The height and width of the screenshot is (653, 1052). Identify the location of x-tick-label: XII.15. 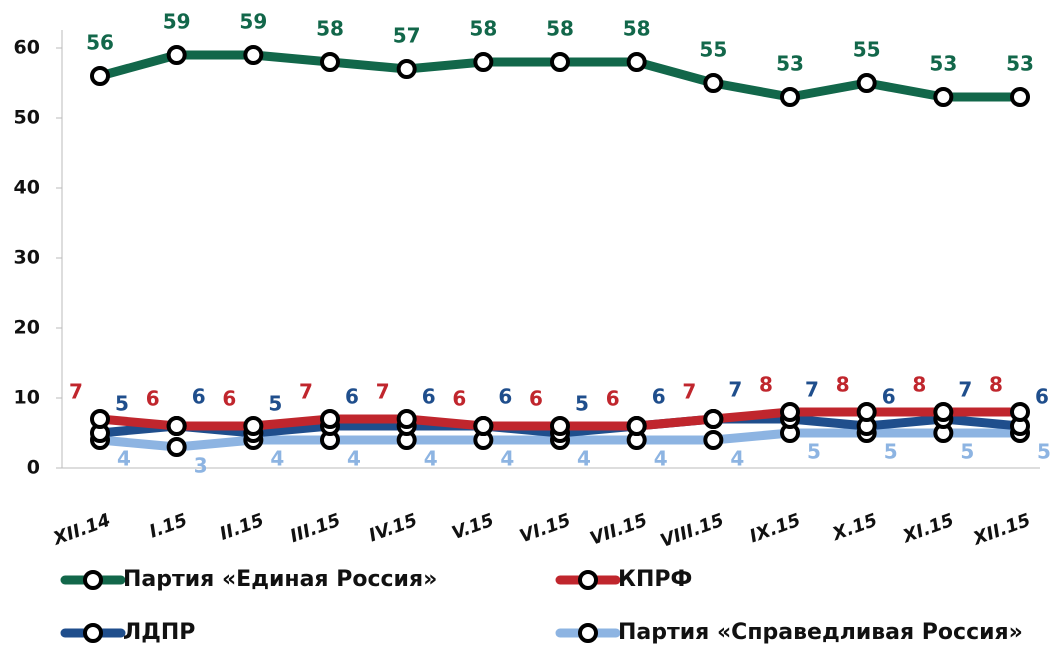
(1002, 530).